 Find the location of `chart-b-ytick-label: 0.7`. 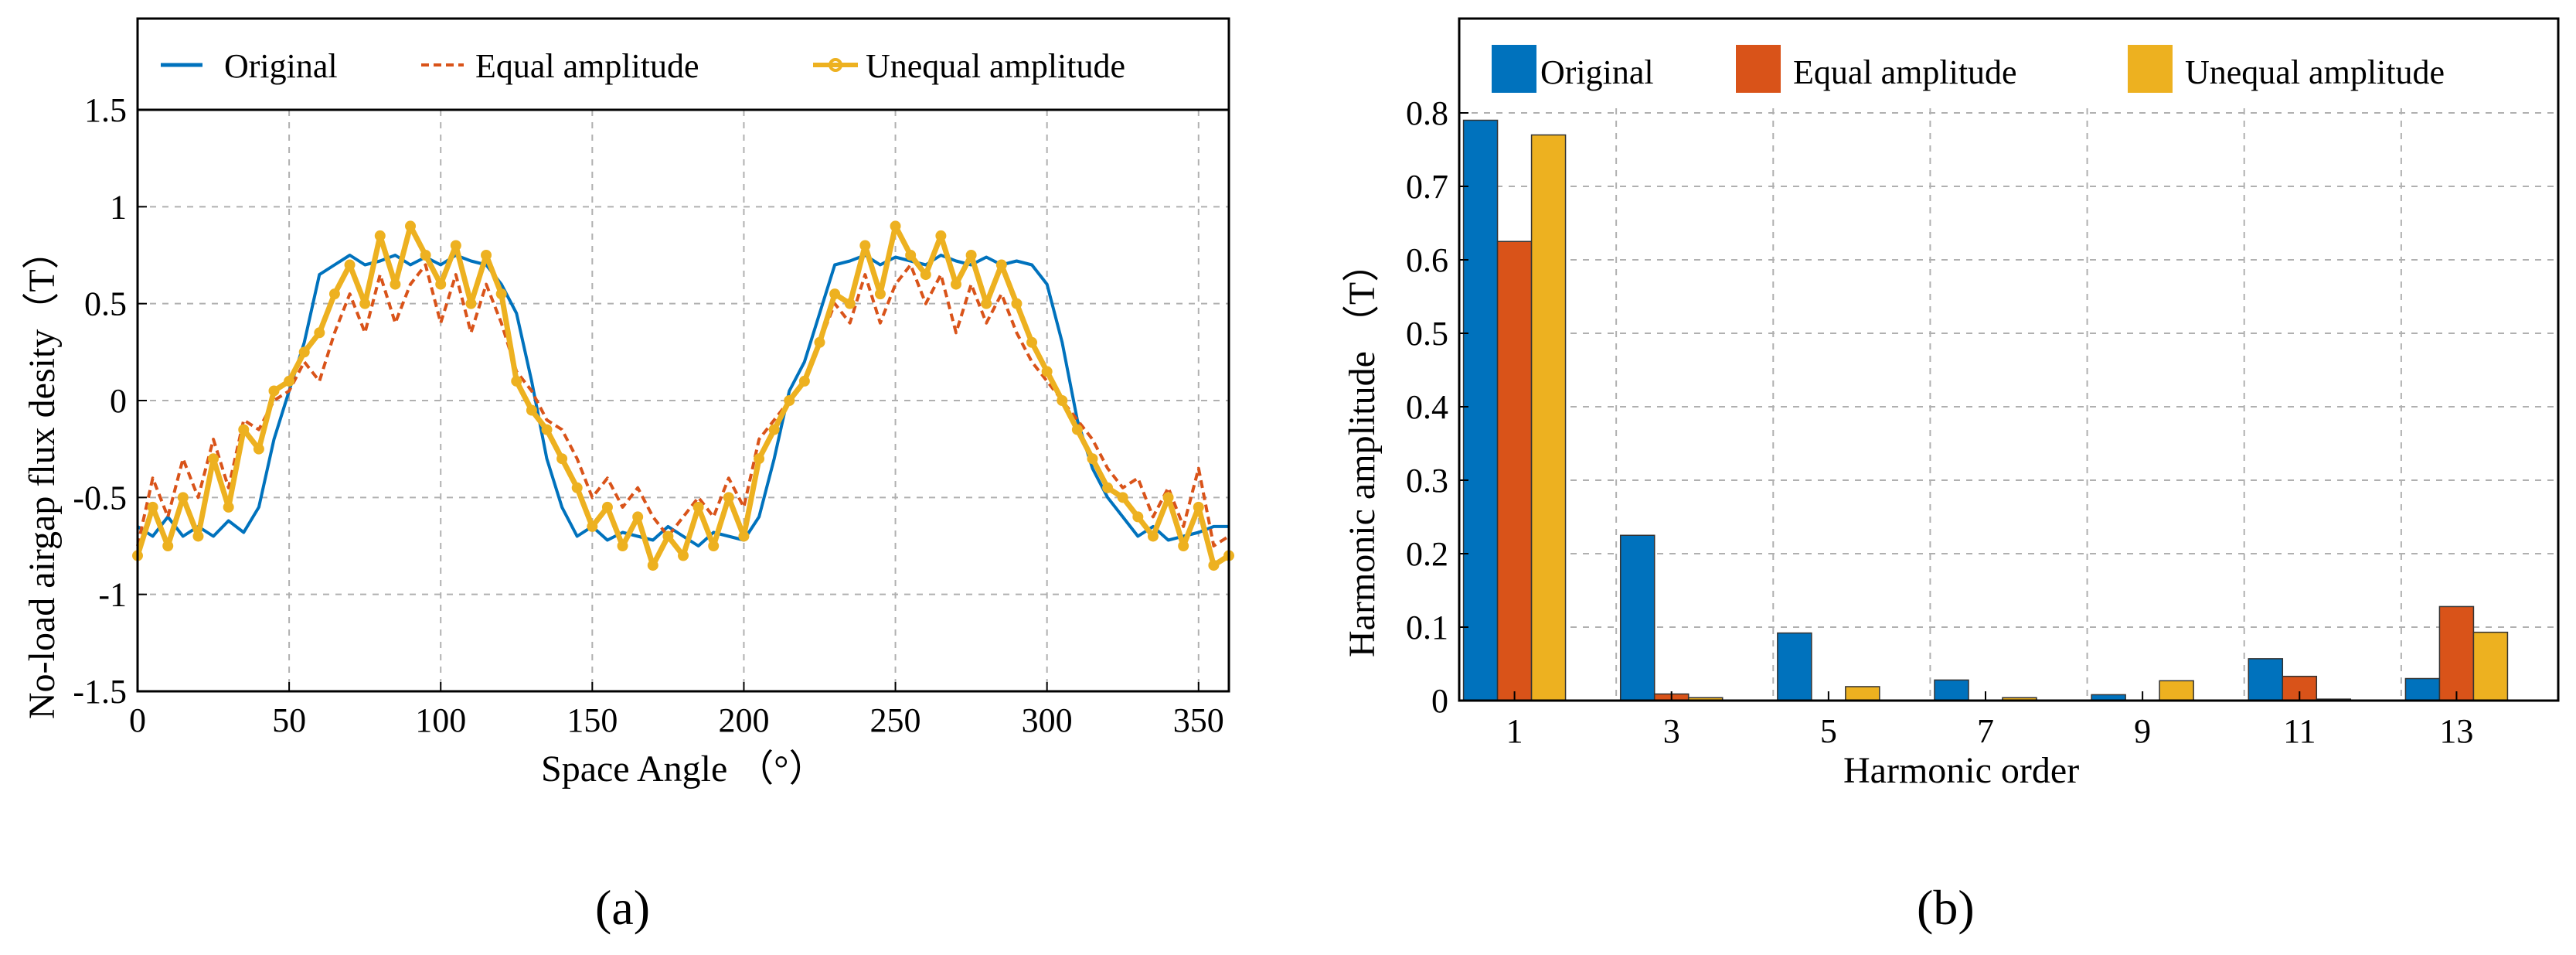

chart-b-ytick-label: 0.7 is located at coordinates (1427, 187).